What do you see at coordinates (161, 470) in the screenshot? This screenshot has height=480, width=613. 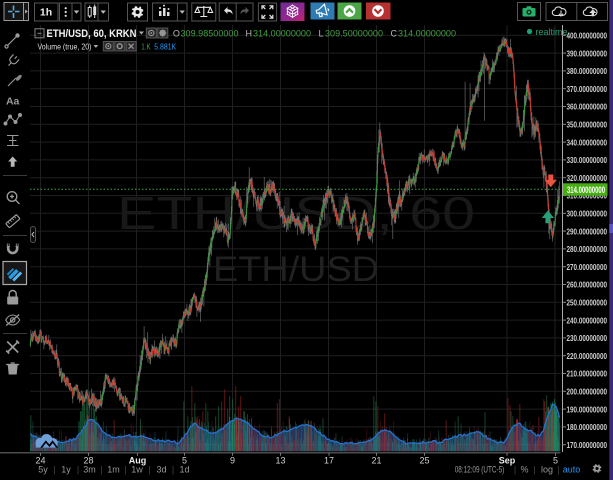 I see `svg-text: 3d` at bounding box center [161, 470].